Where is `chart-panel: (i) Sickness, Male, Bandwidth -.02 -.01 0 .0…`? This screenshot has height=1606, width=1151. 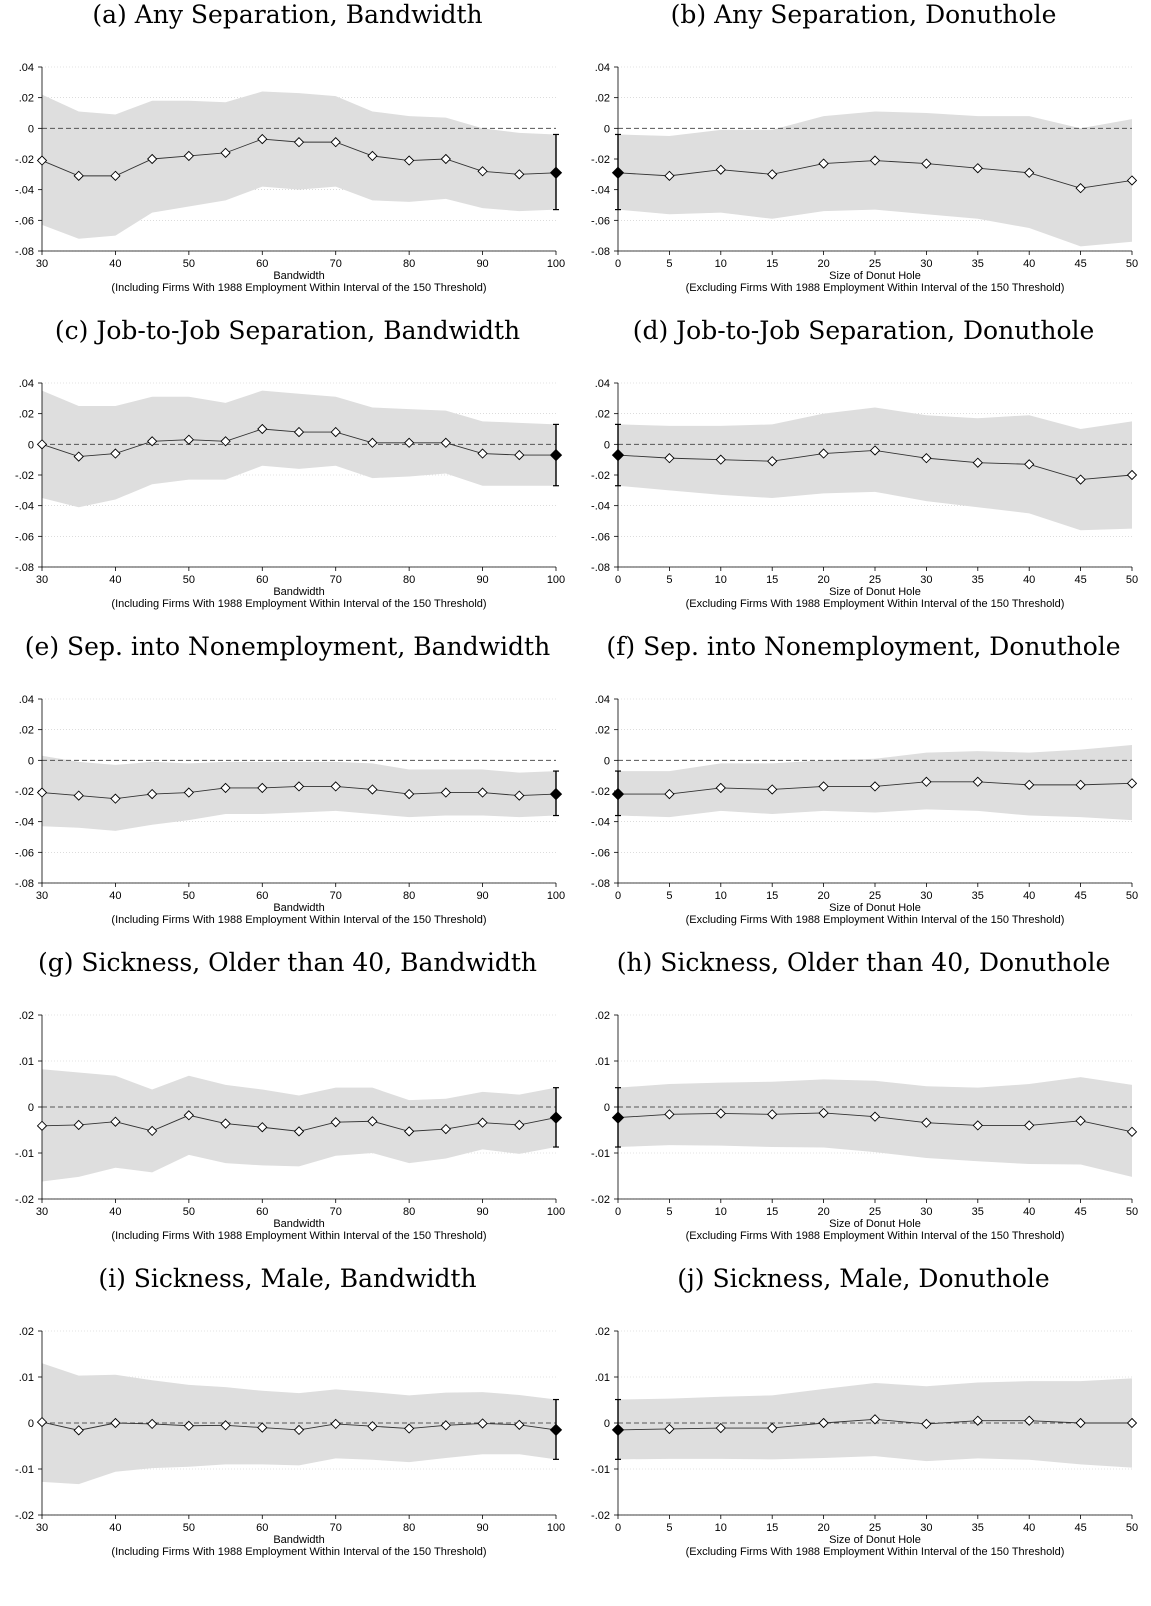
chart-panel: (i) Sickness, Male, Bandwidth -.02 -.01 0 .0… is located at coordinates (287, 1424).